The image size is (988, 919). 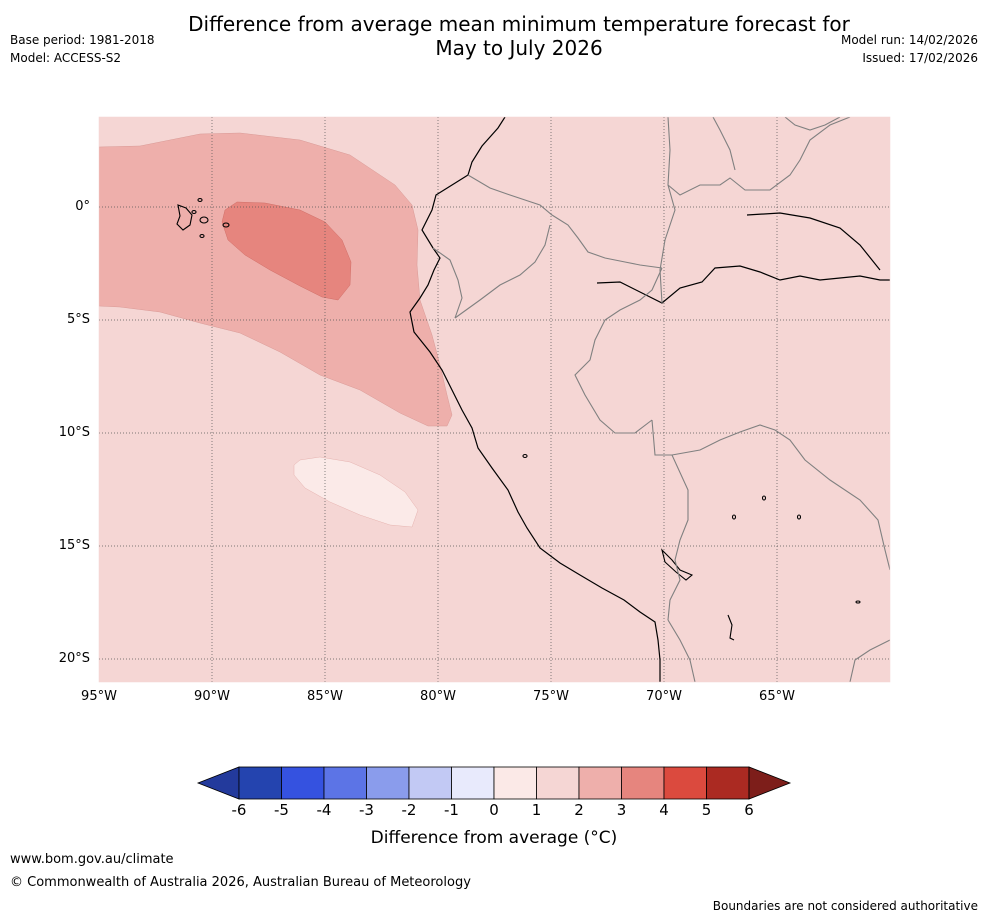 What do you see at coordinates (74, 545) in the screenshot?
I see `lat-label-15s: 15°S` at bounding box center [74, 545].